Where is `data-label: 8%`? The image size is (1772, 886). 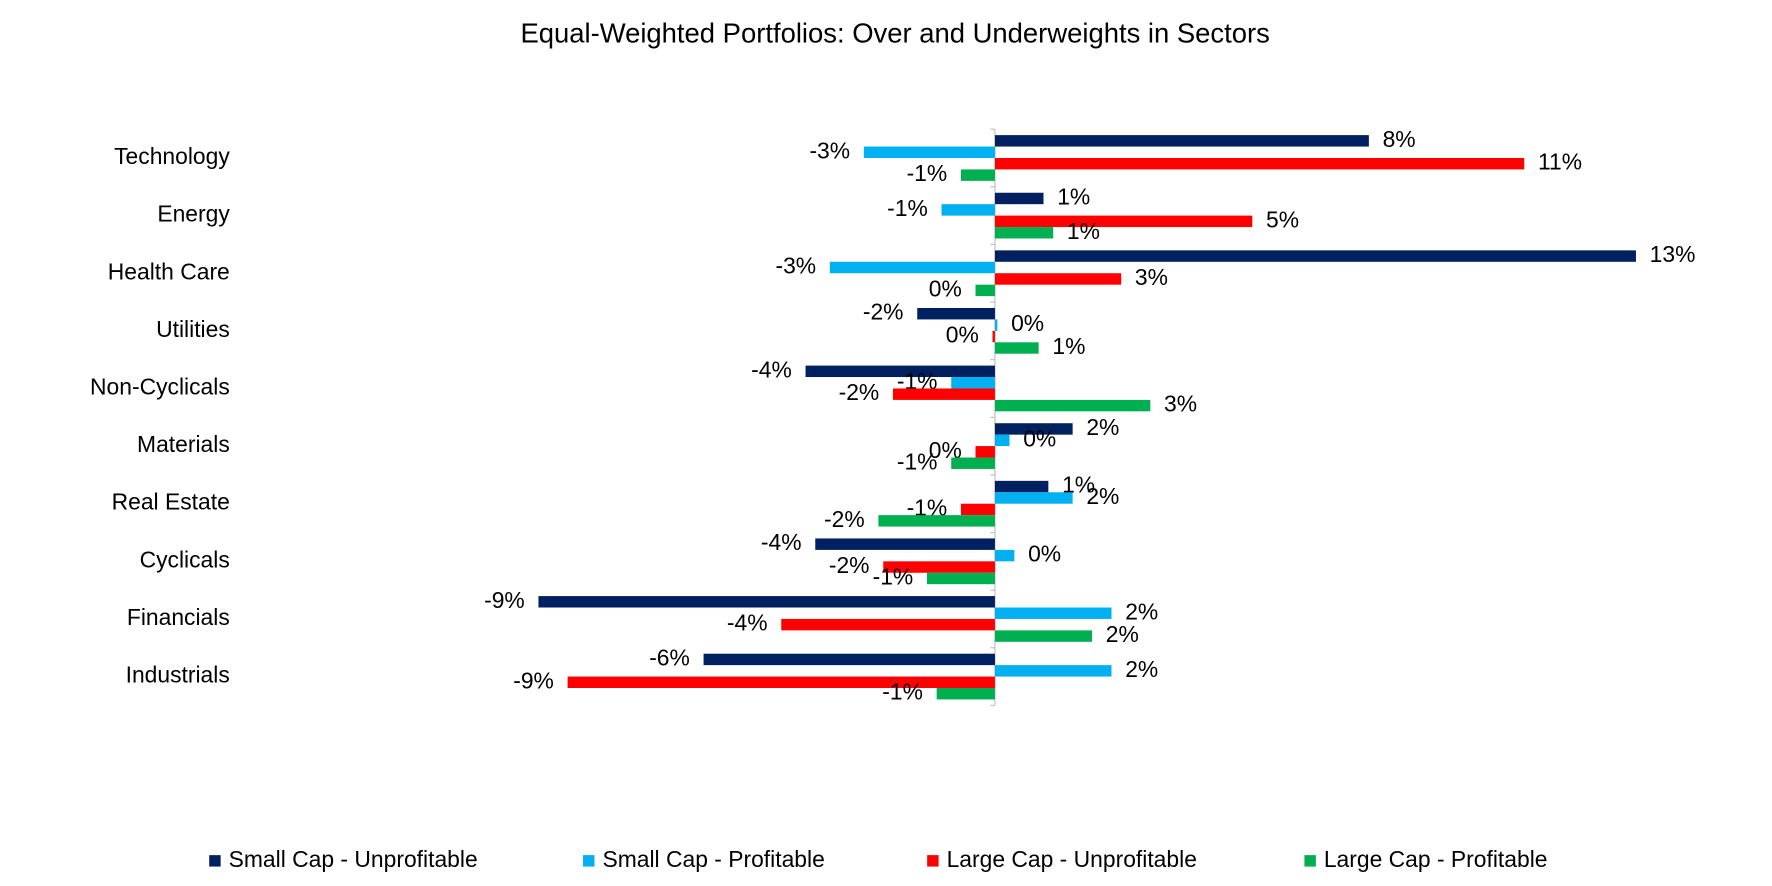 data-label: 8% is located at coordinates (1399, 139).